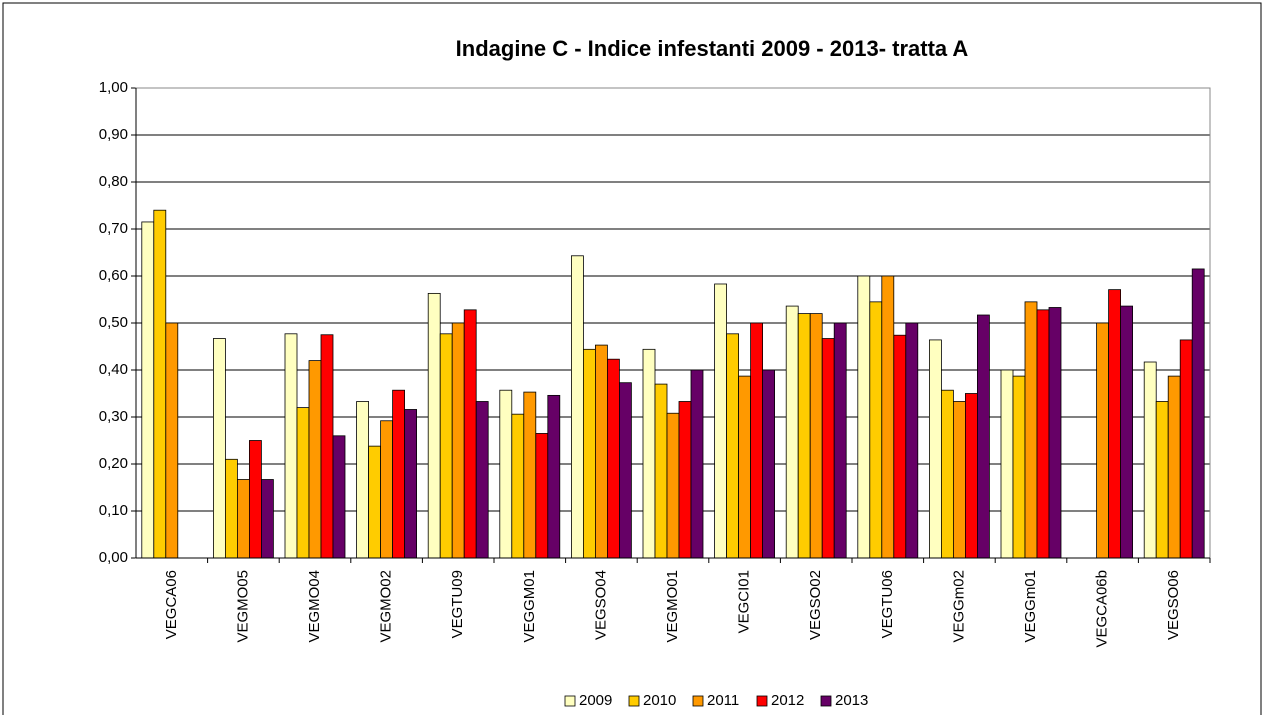 This screenshot has height=715, width=1265. I want to click on y-tick-label: 0,70, so click(113, 228).